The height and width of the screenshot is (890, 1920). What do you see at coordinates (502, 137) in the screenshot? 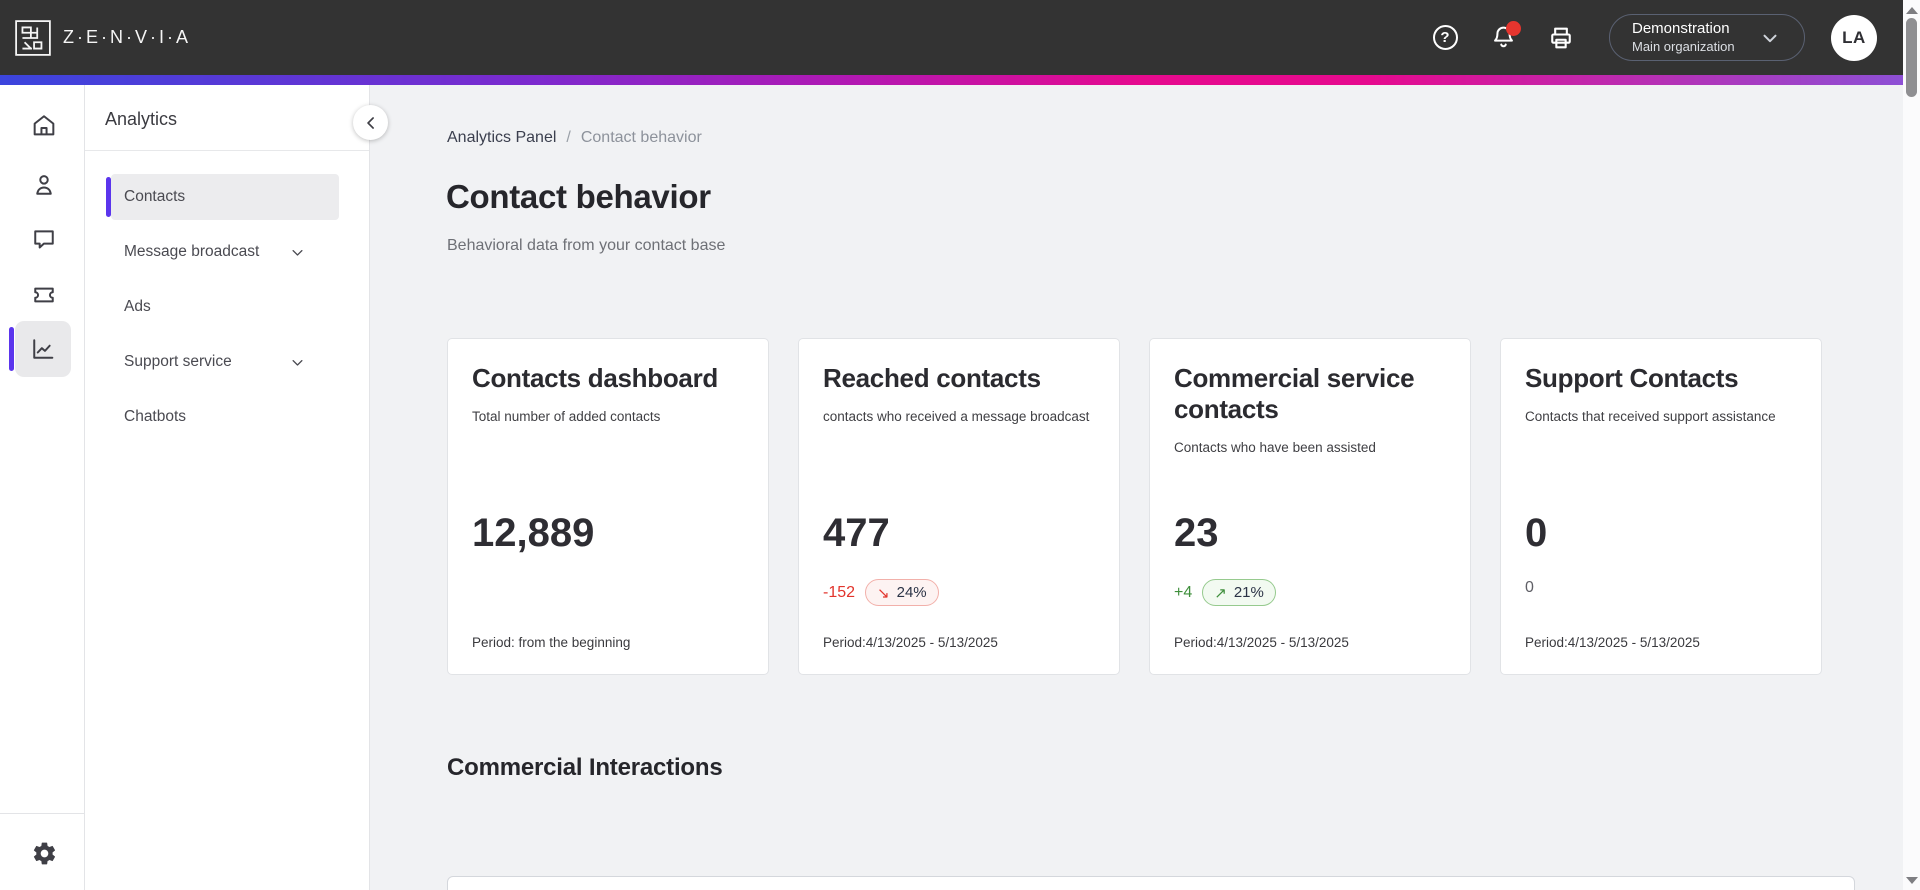
I see `breadcrumb-analytics-panel: Analytics Panel` at bounding box center [502, 137].